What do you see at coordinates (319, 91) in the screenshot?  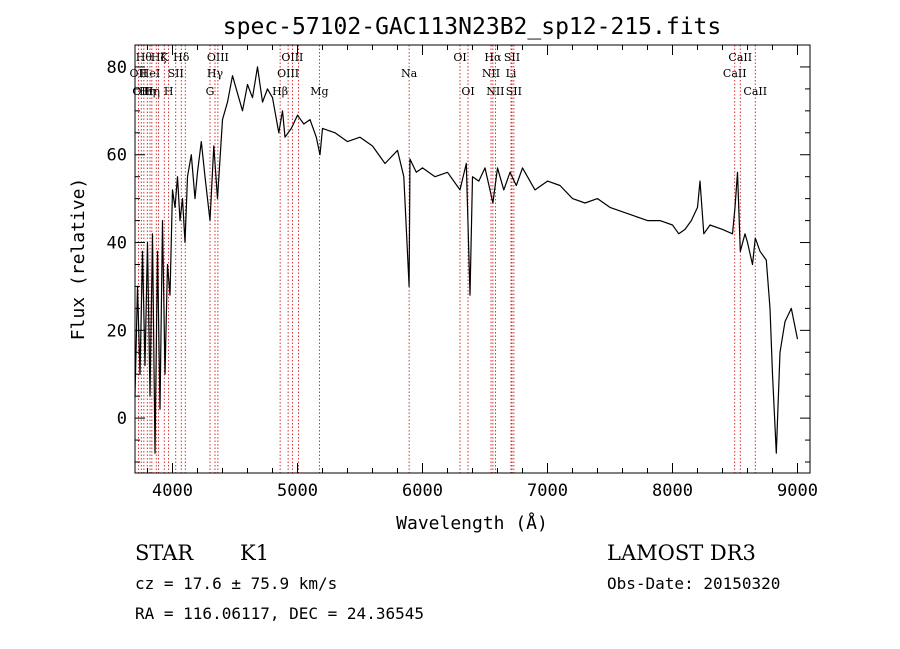 I see `line-marker-label: Mg` at bounding box center [319, 91].